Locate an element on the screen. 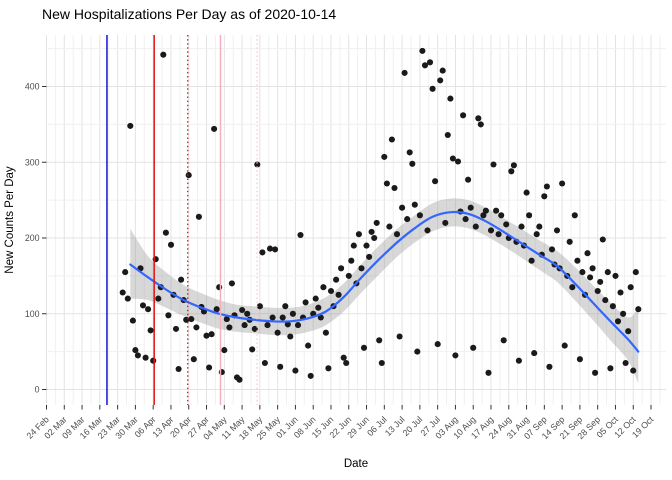 The height and width of the screenshot is (480, 672). y-tick-labels: 0 100 200 300 400 is located at coordinates (32, 238).